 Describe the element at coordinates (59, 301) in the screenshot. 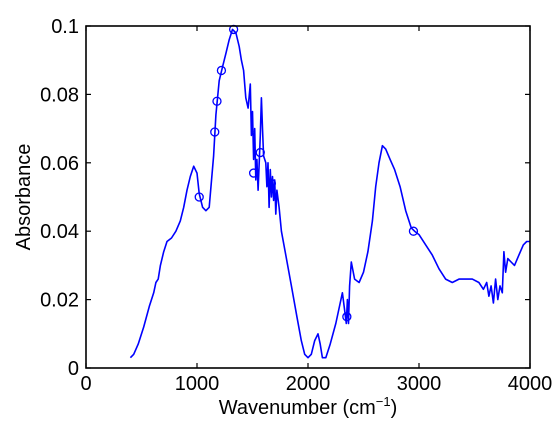

I see `y-tick-label: 0.02` at that location.